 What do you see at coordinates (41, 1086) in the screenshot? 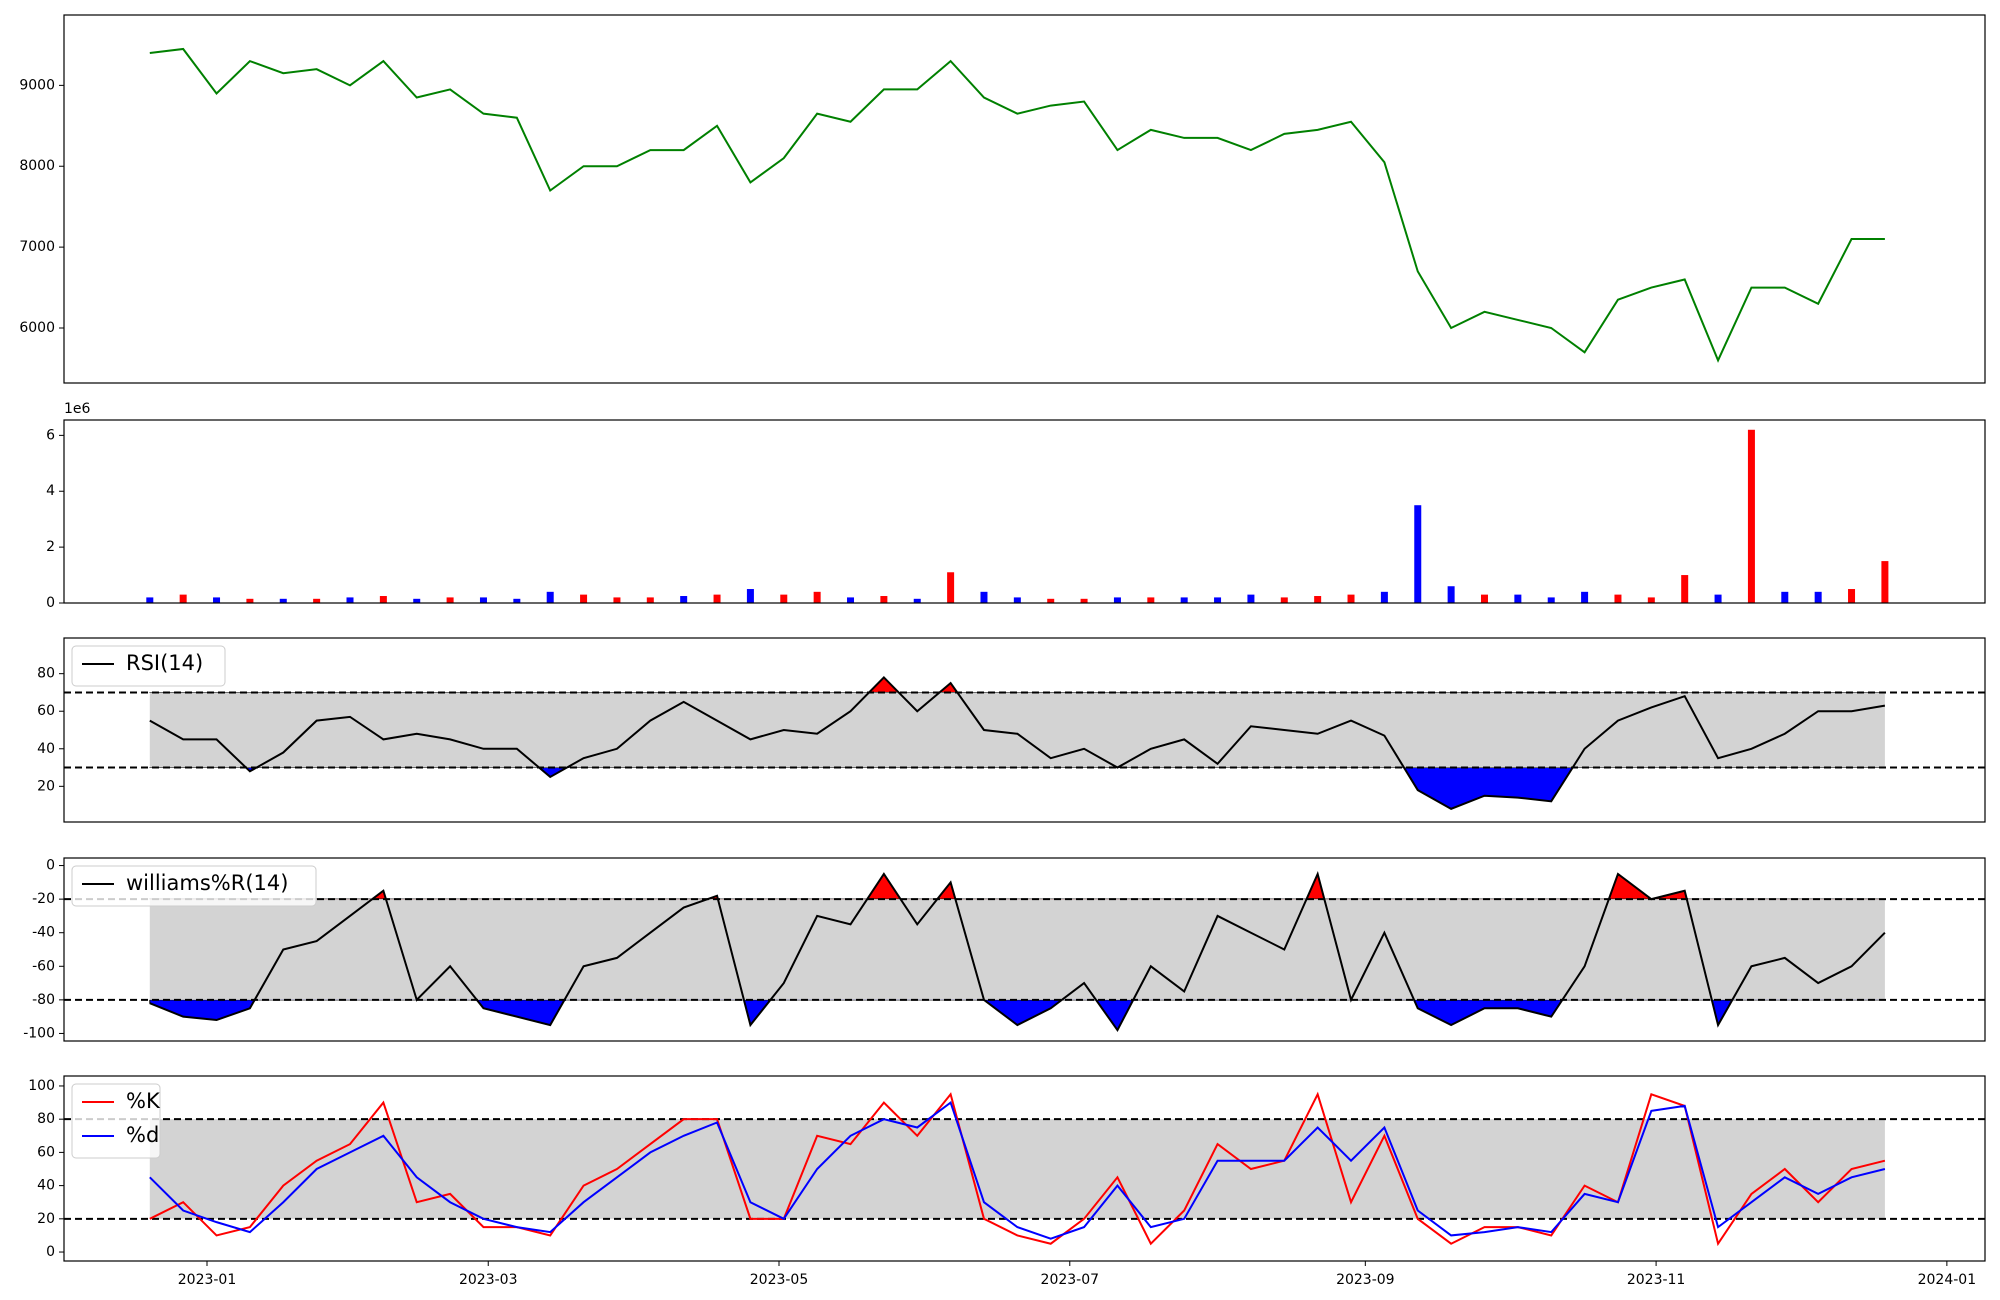
I see `y-tick-label: 100` at bounding box center [41, 1086].